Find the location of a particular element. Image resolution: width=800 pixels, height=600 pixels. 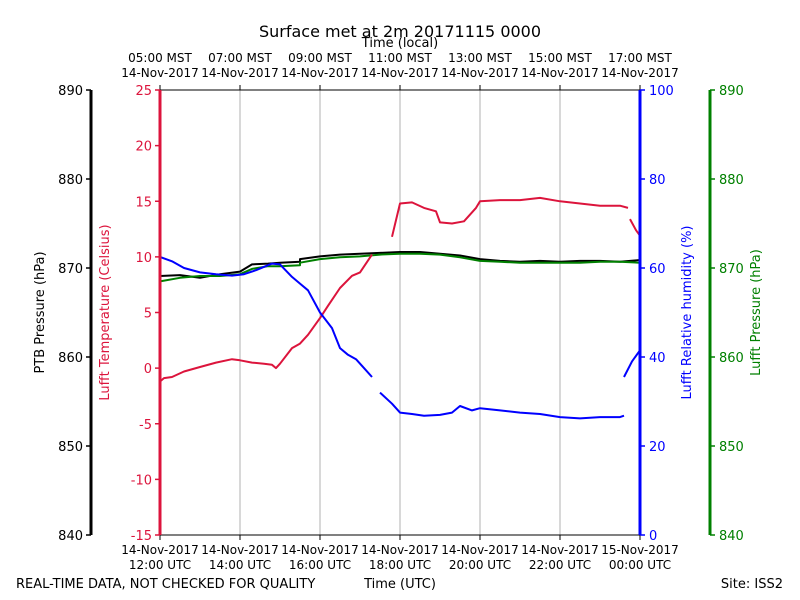

y-tick-label-temp: 15 is located at coordinates (143, 202).